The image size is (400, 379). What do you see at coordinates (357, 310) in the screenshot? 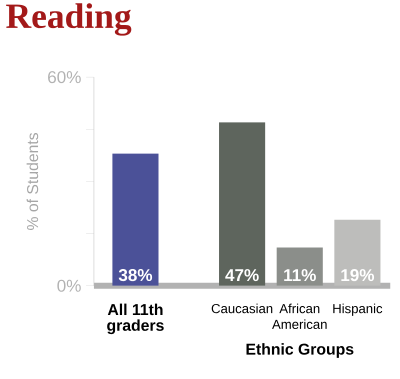
I see `x-tick-label: Hispanic` at bounding box center [357, 310].